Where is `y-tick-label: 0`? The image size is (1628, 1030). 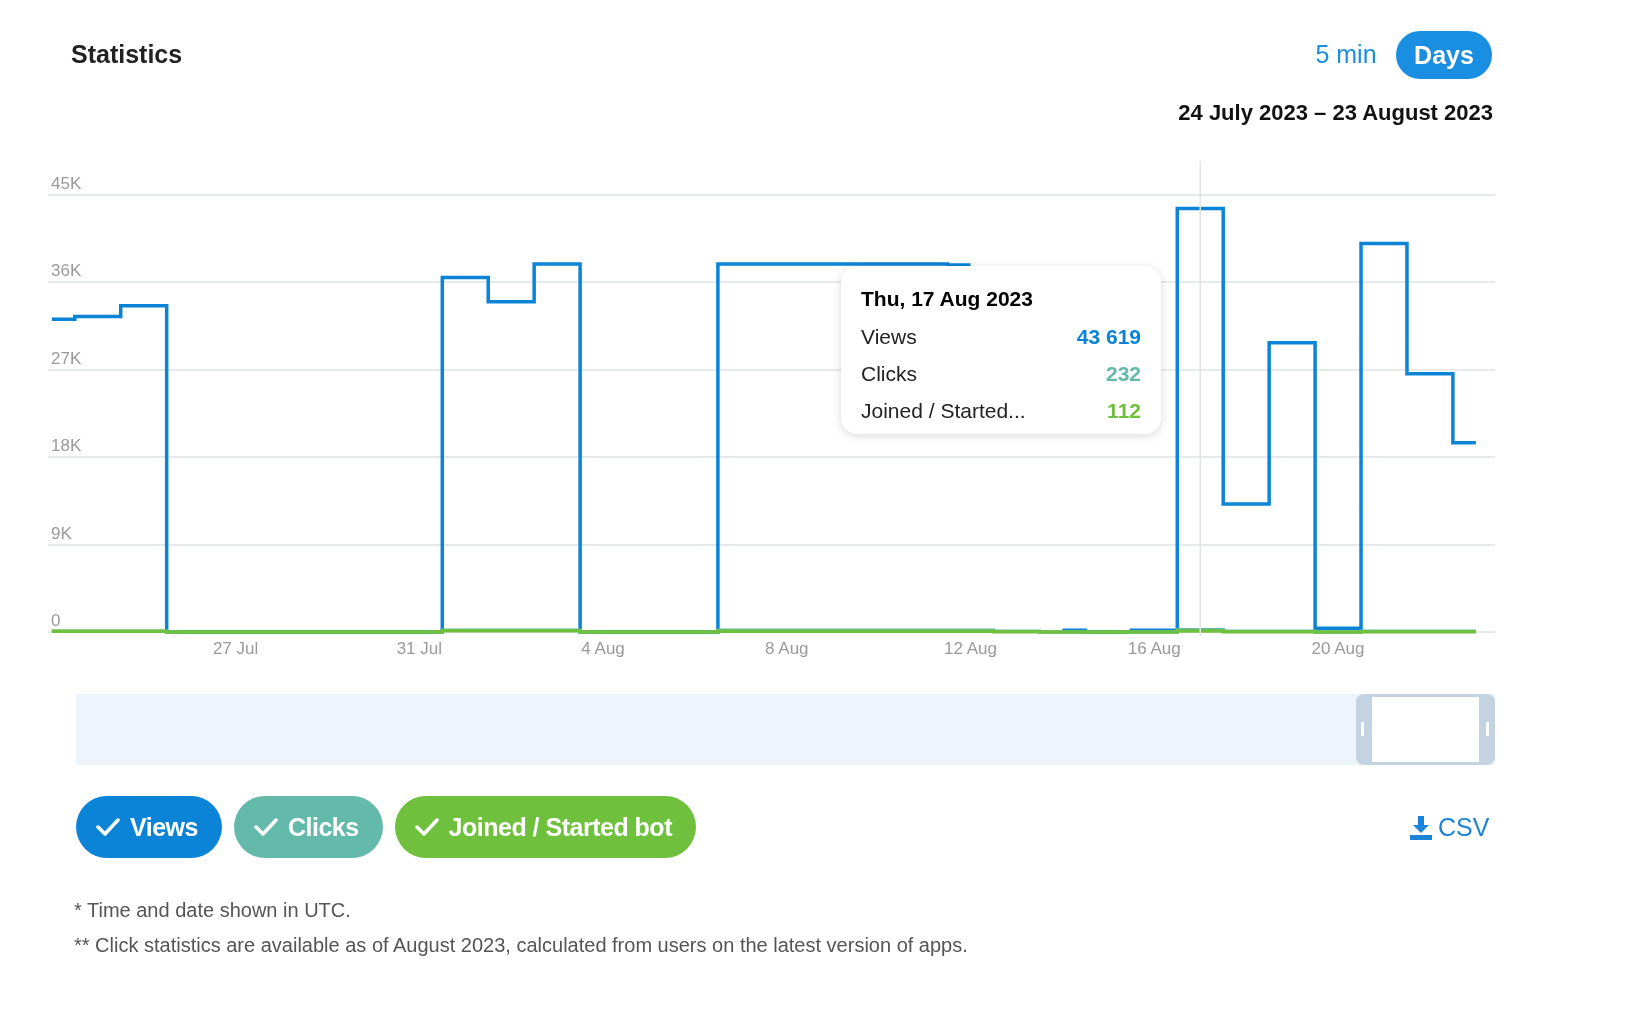
y-tick-label: 0 is located at coordinates (56, 621).